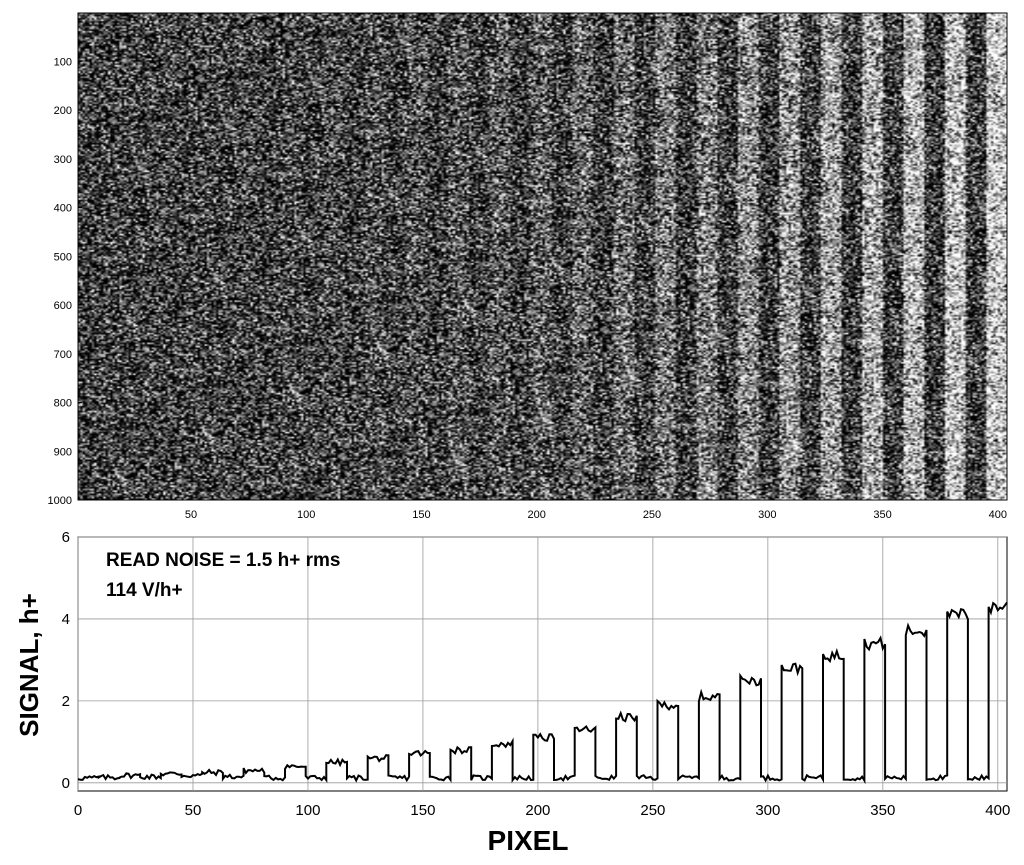  I want to click on image-y-tick-labels: 100 200 300 400 500 600 700 800 900 1000, so click(65, 281).